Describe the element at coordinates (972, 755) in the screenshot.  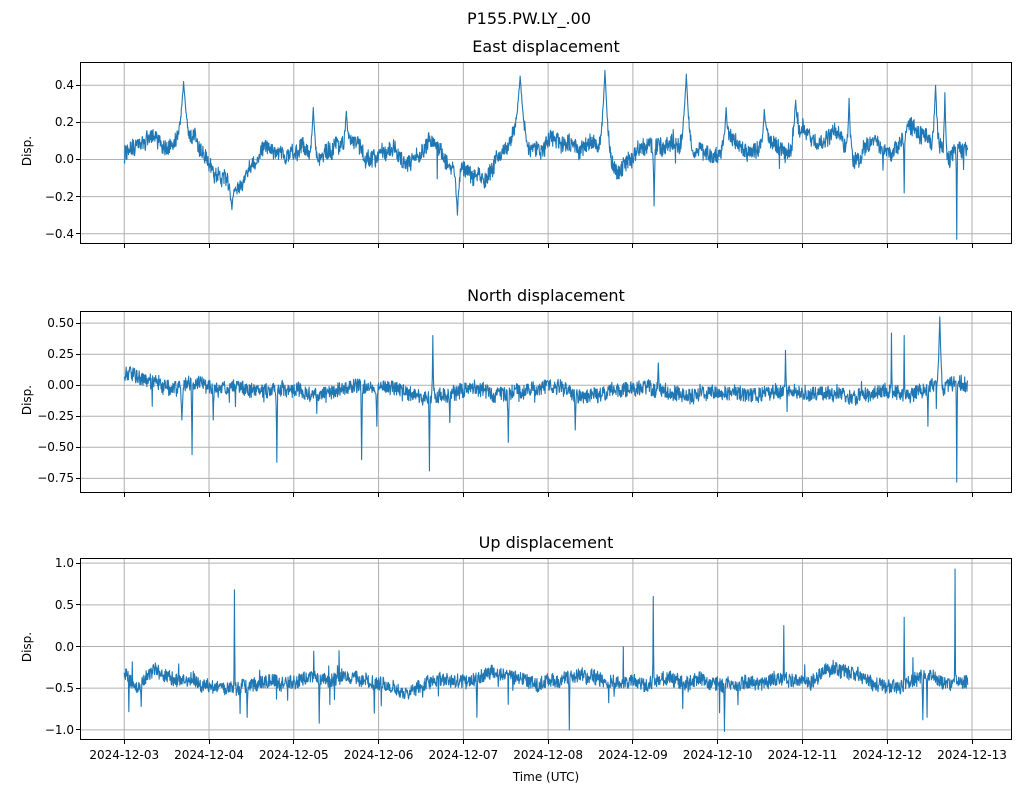
I see `x-tick-label: 2024-12-13` at that location.